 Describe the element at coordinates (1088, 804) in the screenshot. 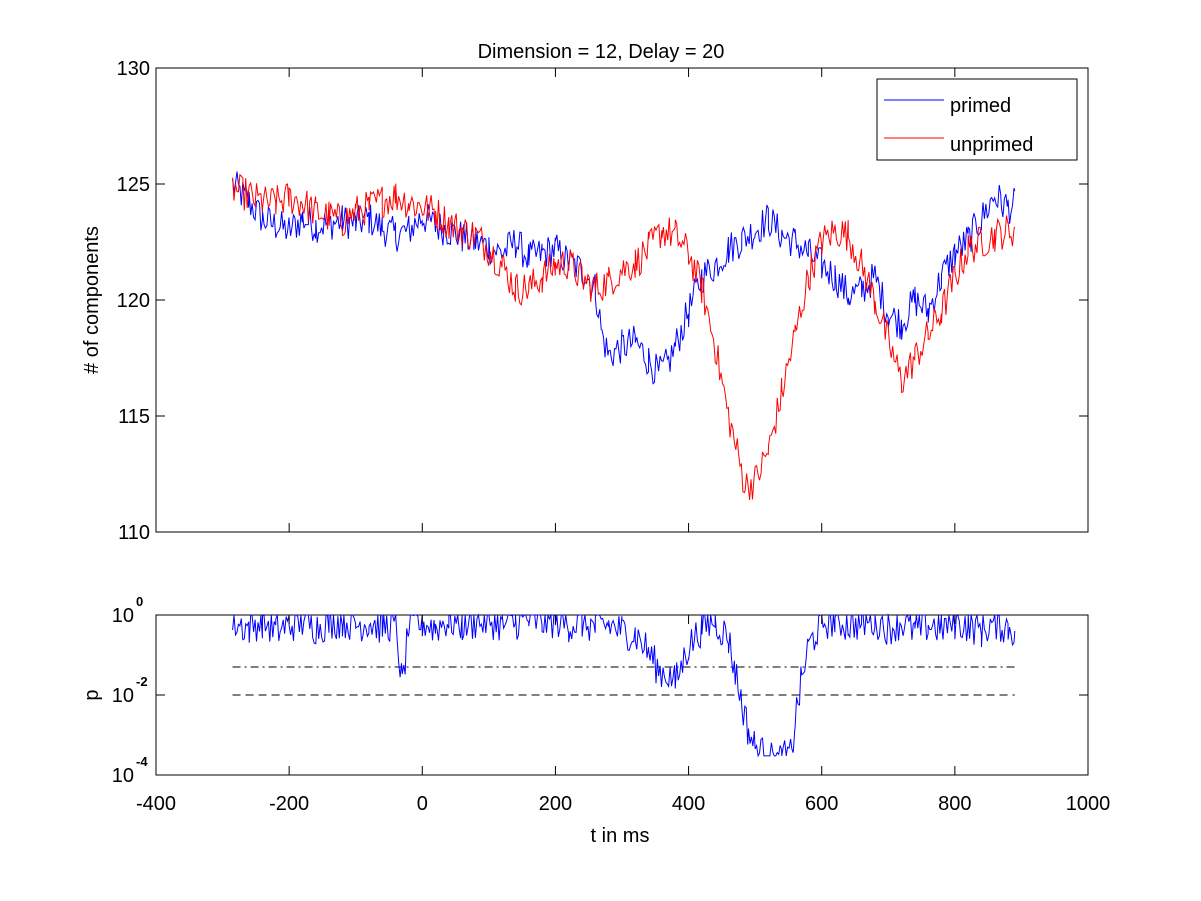

I see `bottom-x-tick-label: 1000` at that location.